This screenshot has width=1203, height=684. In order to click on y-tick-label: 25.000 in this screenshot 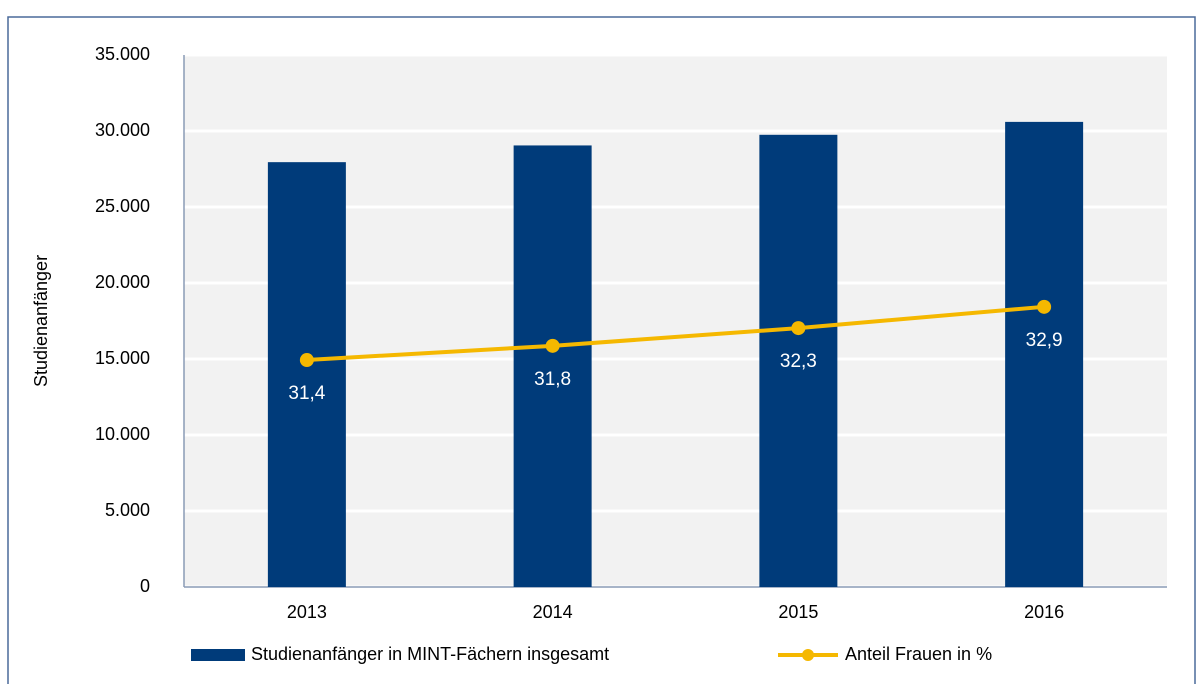, I will do `click(122, 206)`.